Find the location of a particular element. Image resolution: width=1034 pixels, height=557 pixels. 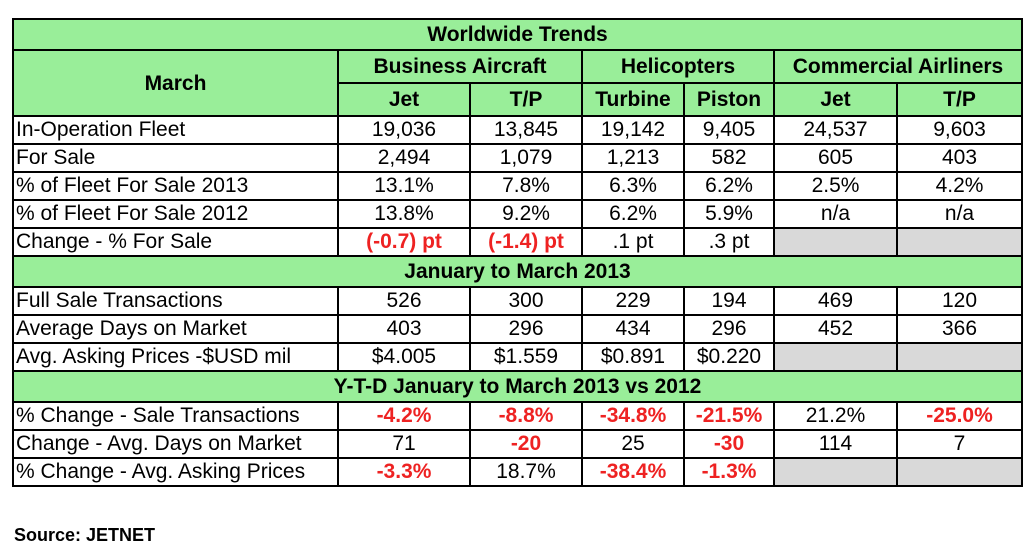

period-header: March is located at coordinates (175, 83).